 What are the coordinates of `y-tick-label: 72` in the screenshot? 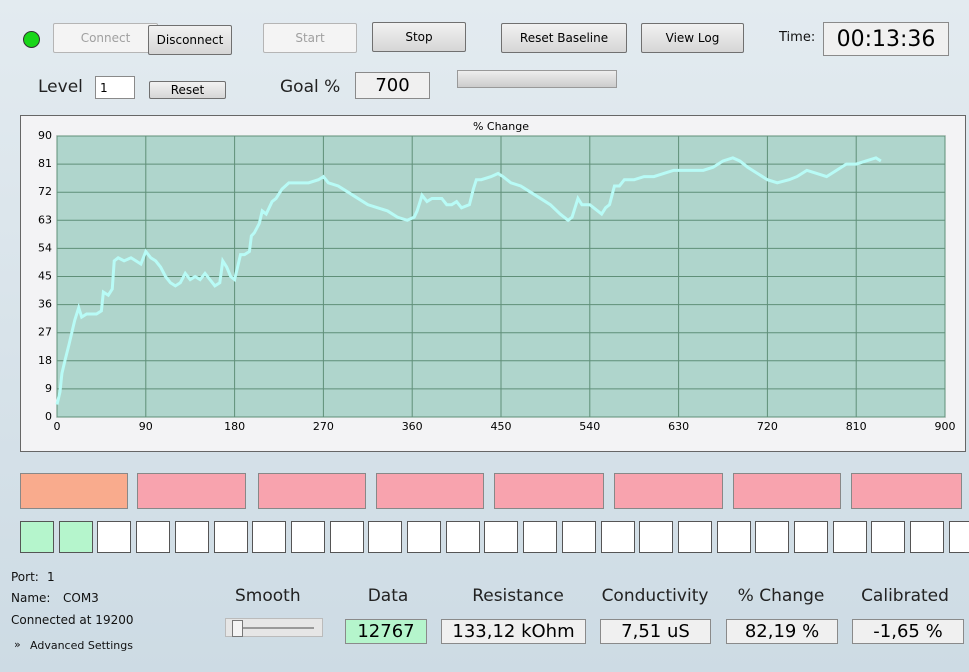 It's located at (45, 191).